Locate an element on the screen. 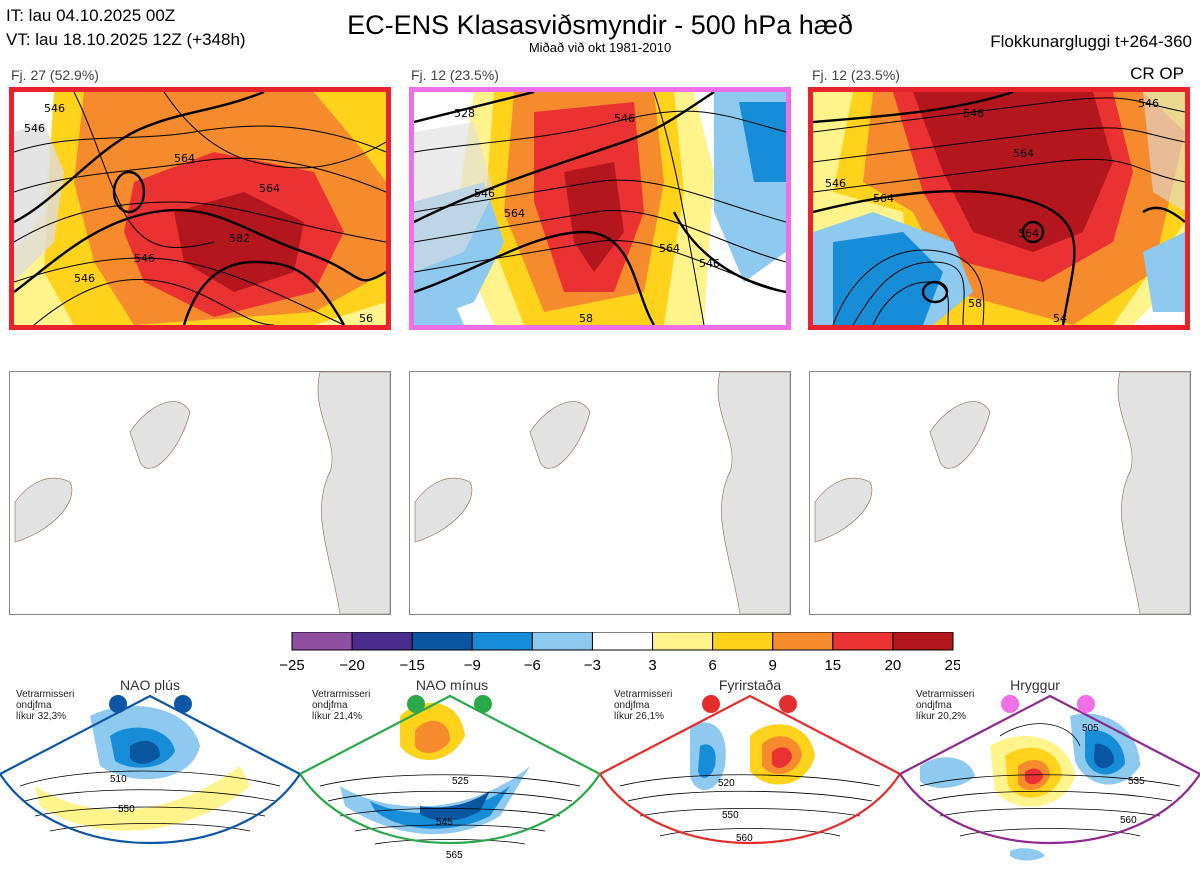 This screenshot has height=876, width=1200. regime-nao-minus: 525 545 565 is located at coordinates (450, 773).